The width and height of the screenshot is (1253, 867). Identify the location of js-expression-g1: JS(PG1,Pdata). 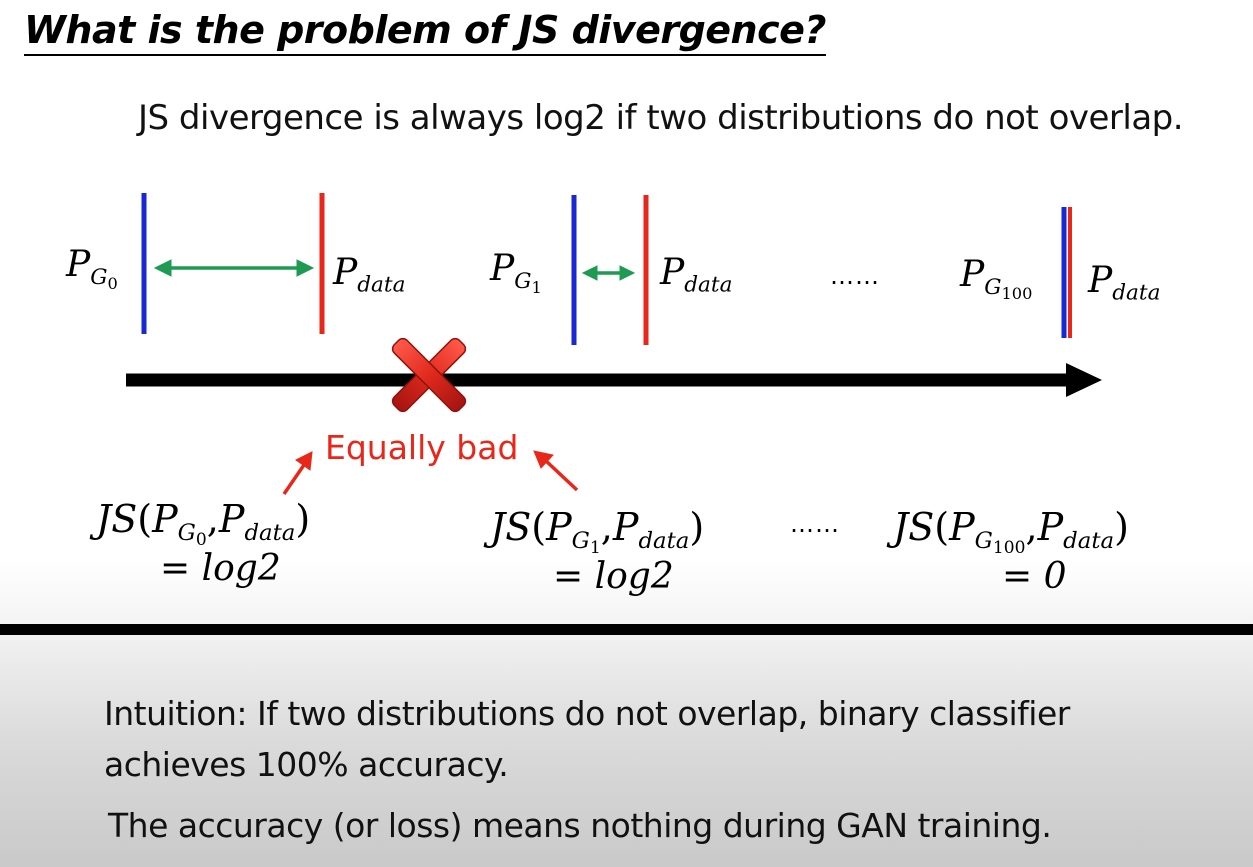
(597, 532).